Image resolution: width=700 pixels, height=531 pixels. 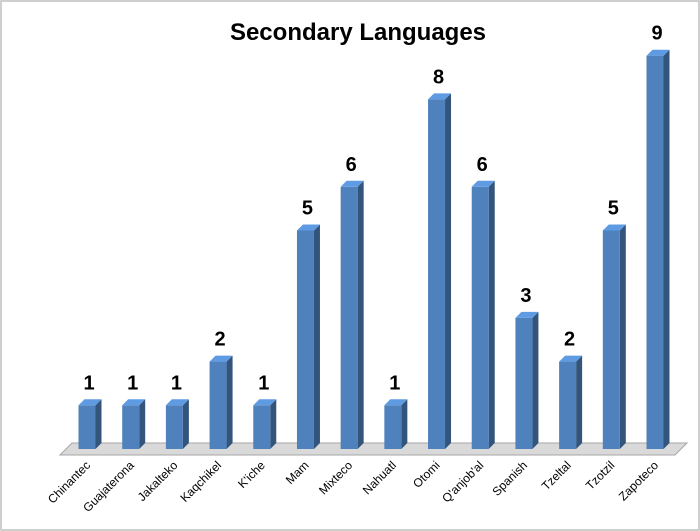 What do you see at coordinates (525, 296) in the screenshot?
I see `value-label: 3` at bounding box center [525, 296].